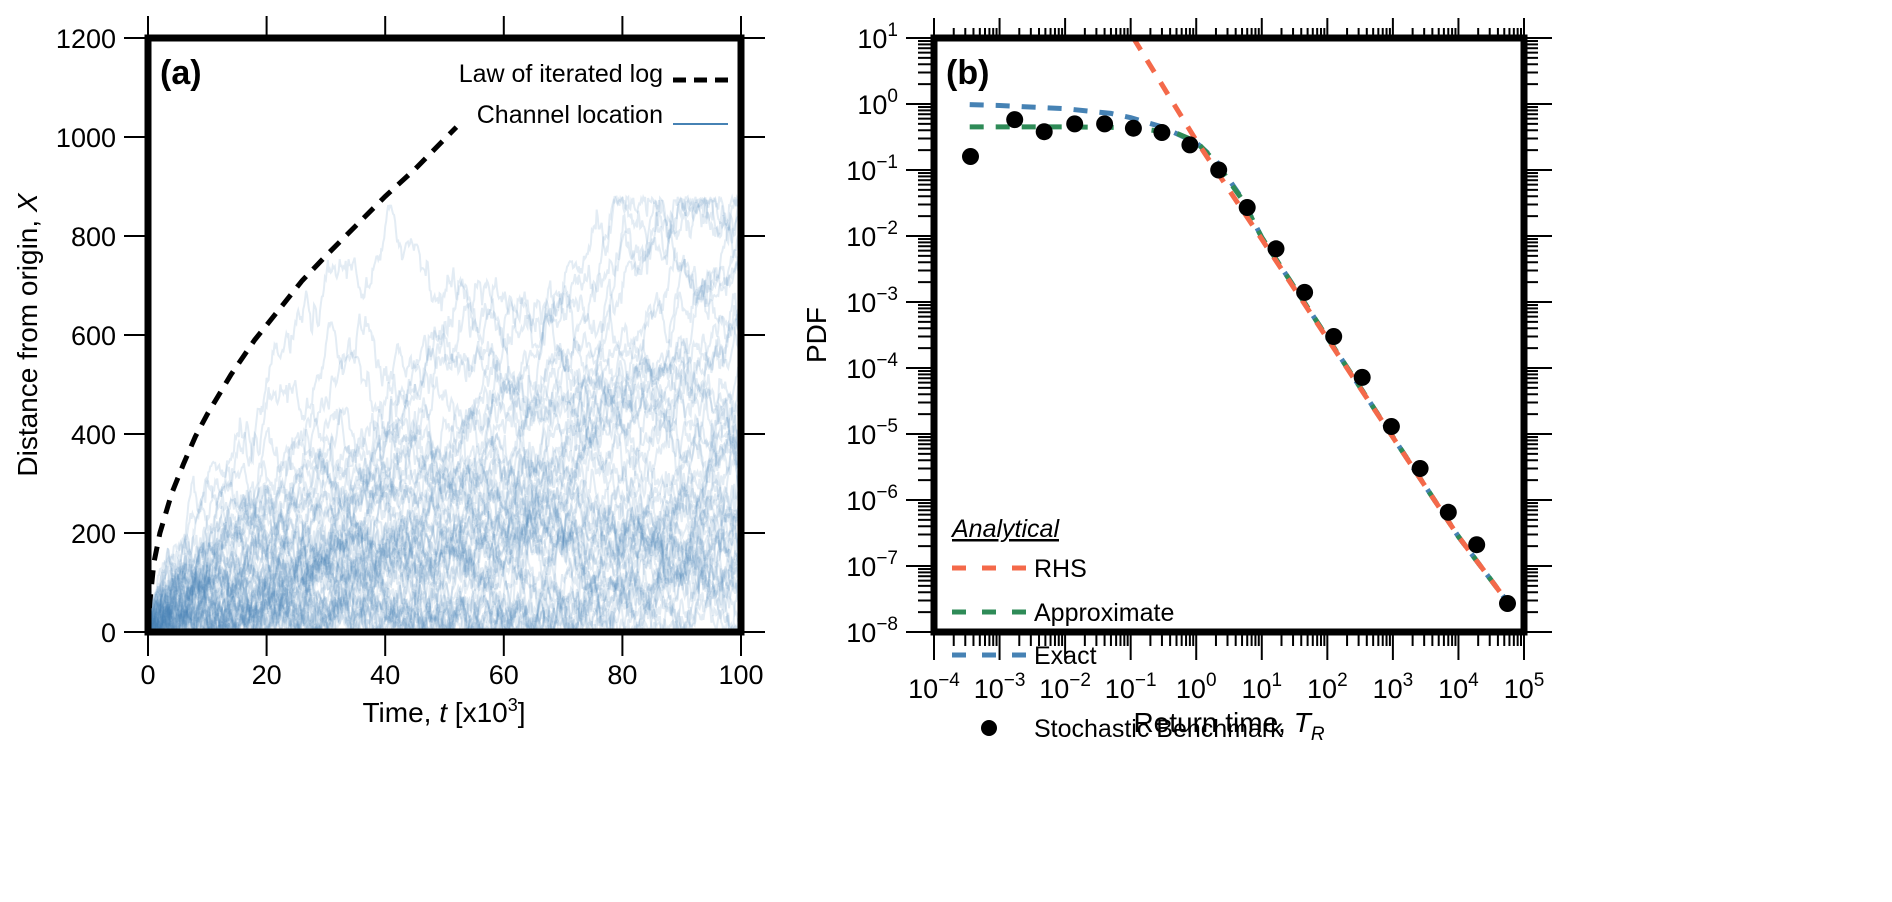 The image size is (1892, 902). What do you see at coordinates (872, 235) in the screenshot?
I see `y-tick-label: 10⁻²` at bounding box center [872, 235].